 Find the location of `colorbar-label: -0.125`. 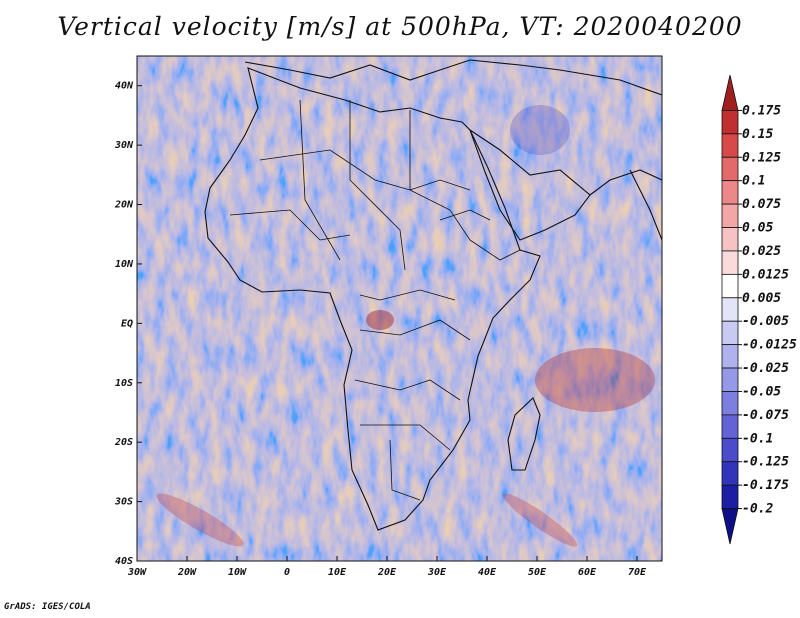

colorbar-label: -0.125 is located at coordinates (765, 462).